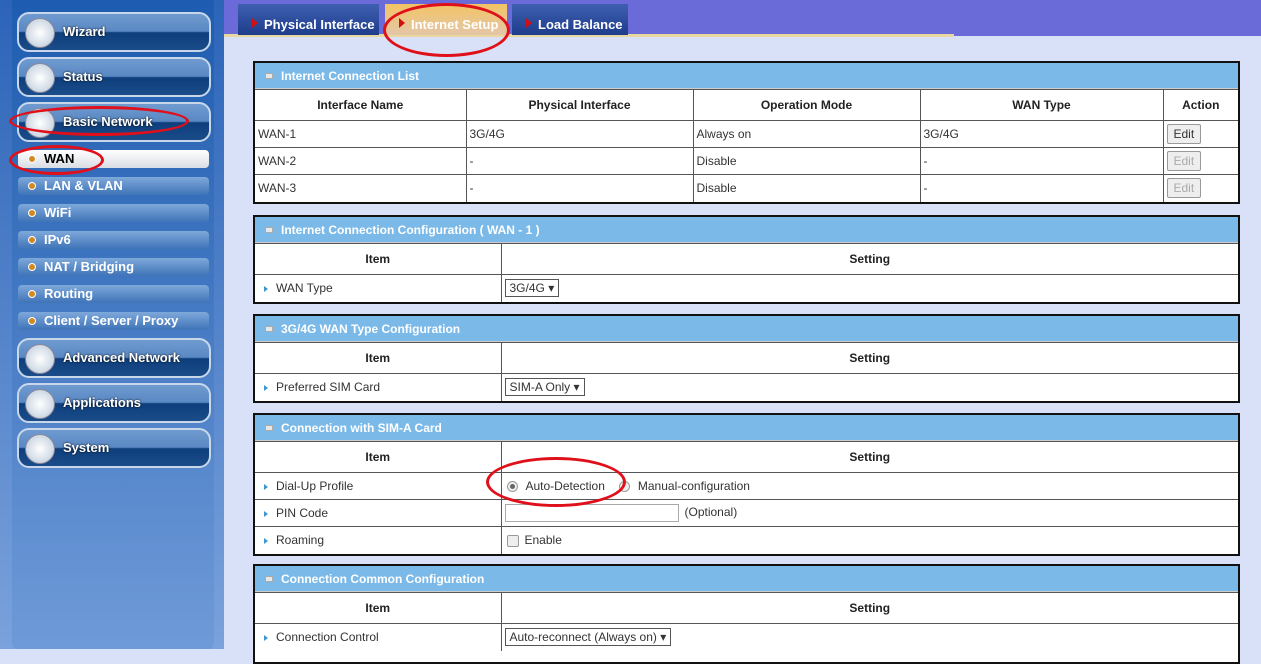 This screenshot has height=664, width=1261. Describe the element at coordinates (114, 32) in the screenshot. I see `menu-wizard: Wizard` at that location.